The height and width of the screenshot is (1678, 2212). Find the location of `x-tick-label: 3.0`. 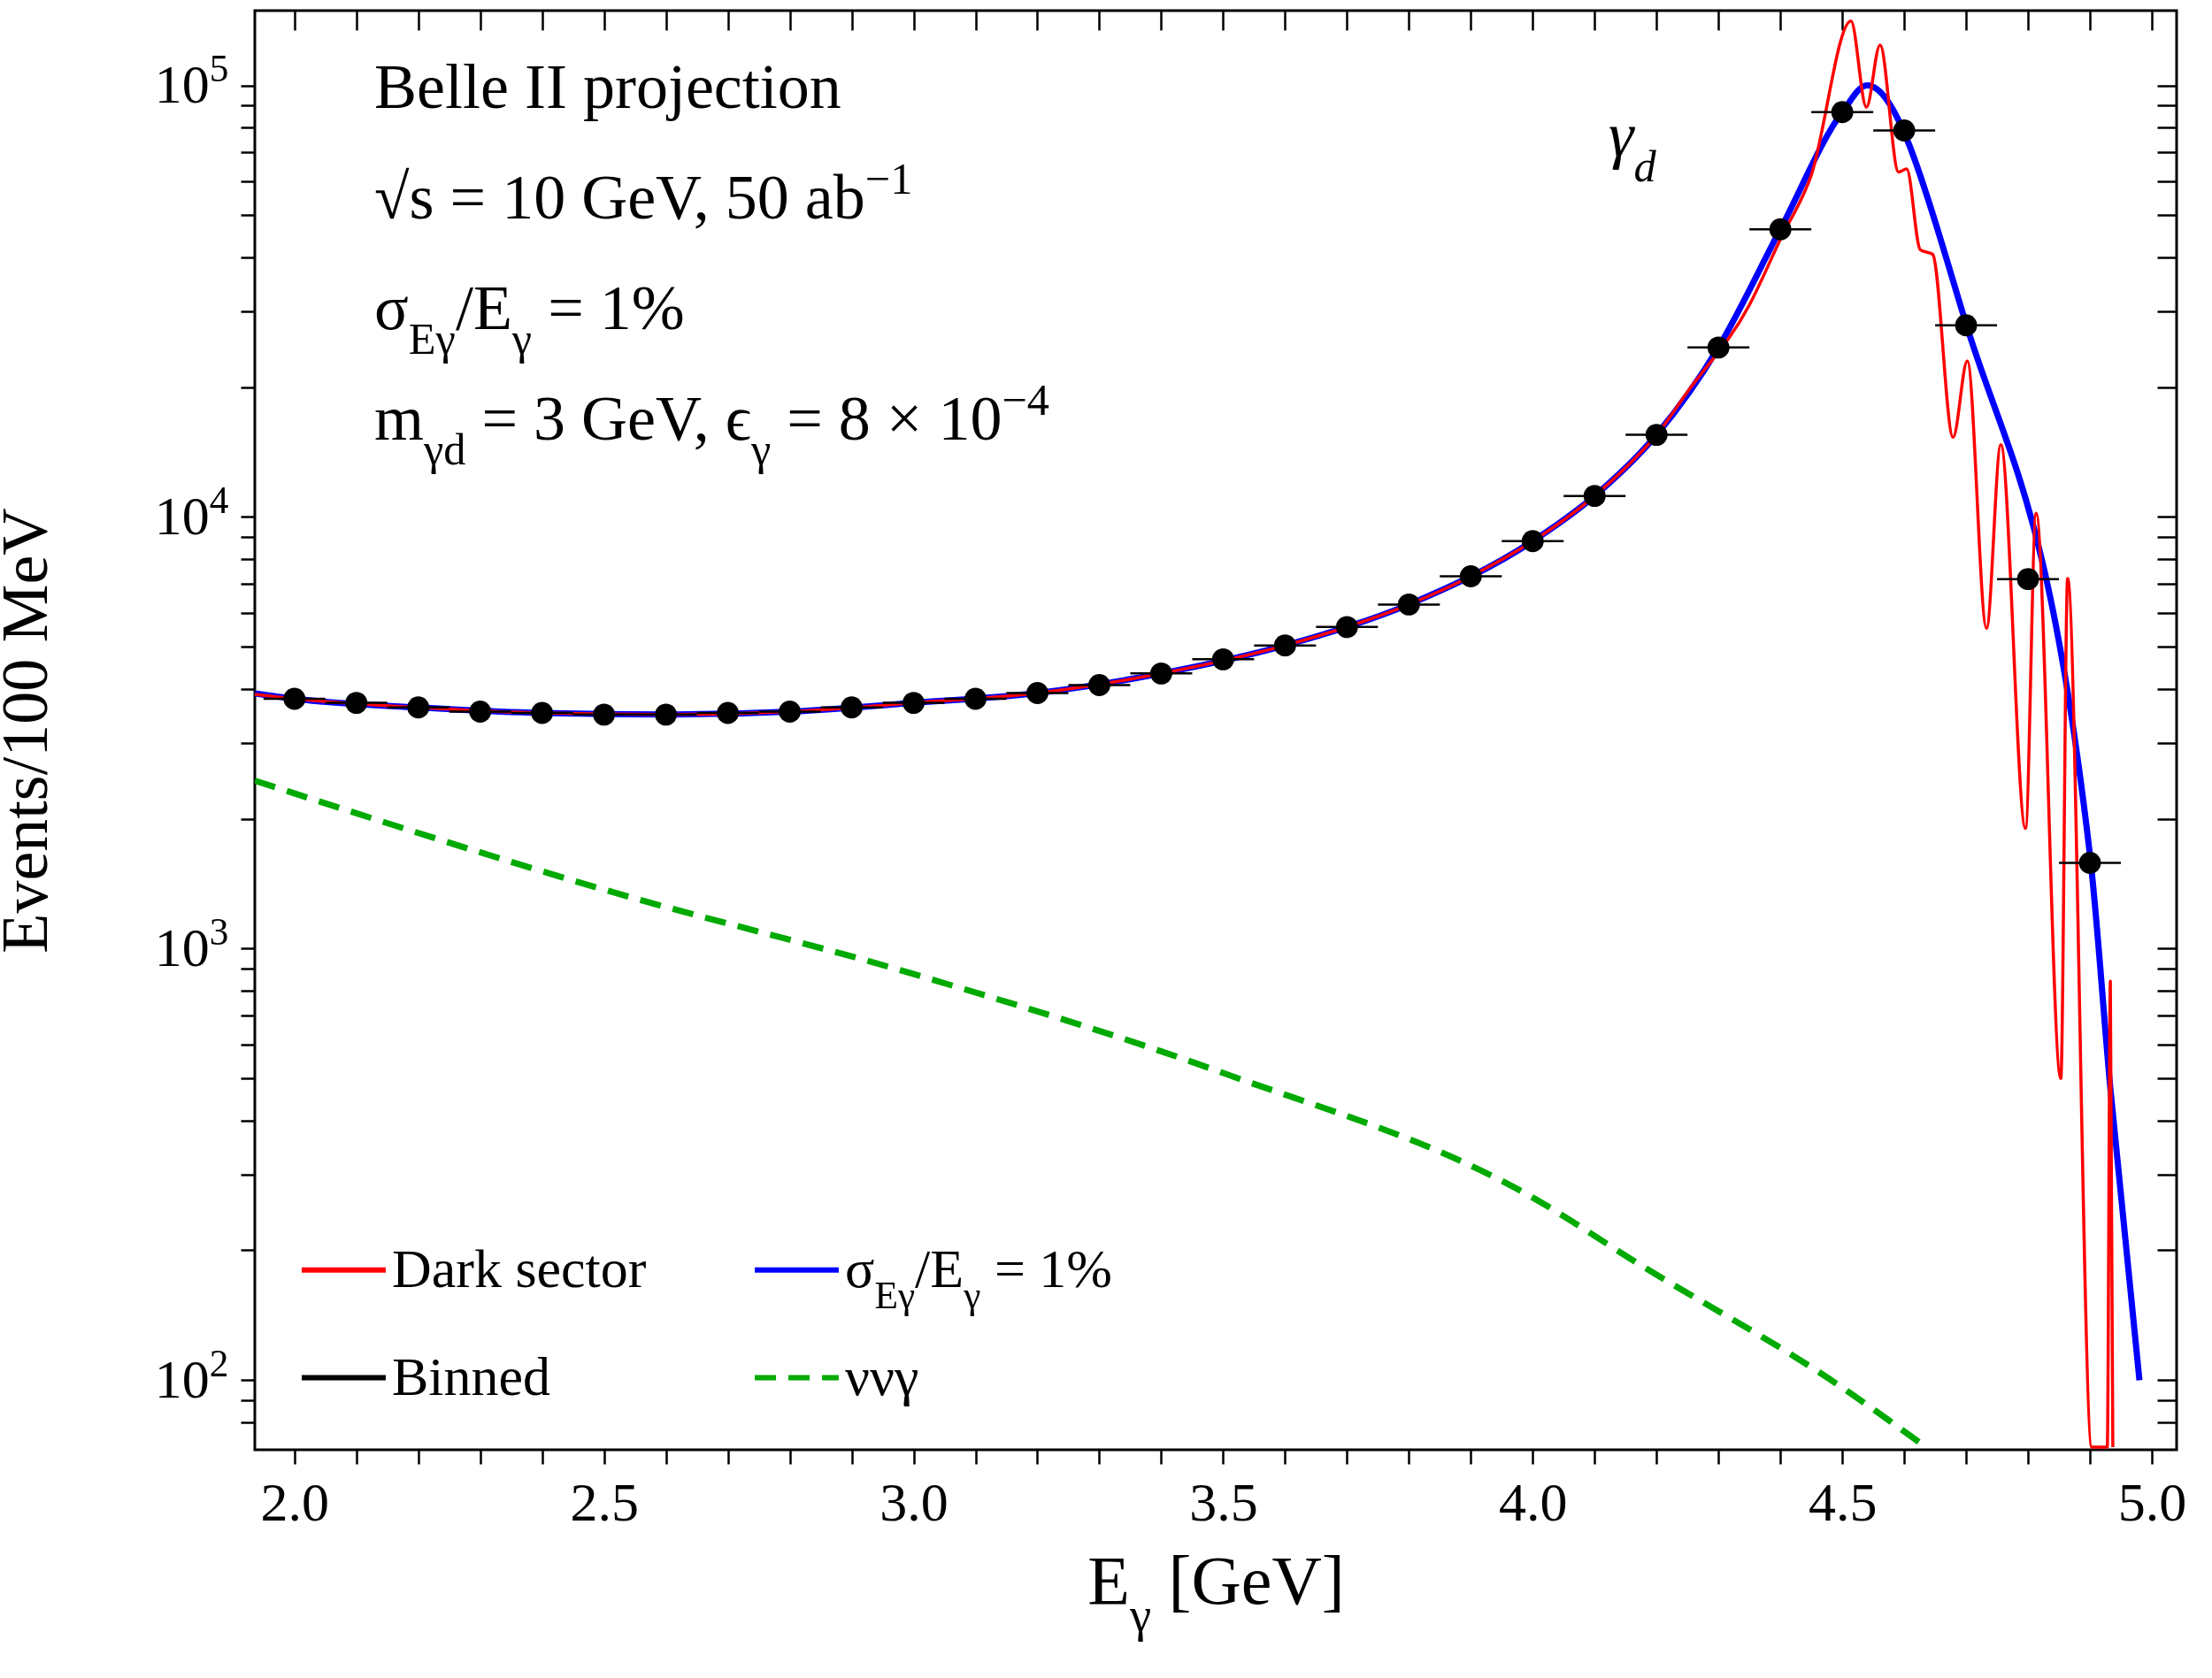

x-tick-label: 3.0 is located at coordinates (914, 1501).